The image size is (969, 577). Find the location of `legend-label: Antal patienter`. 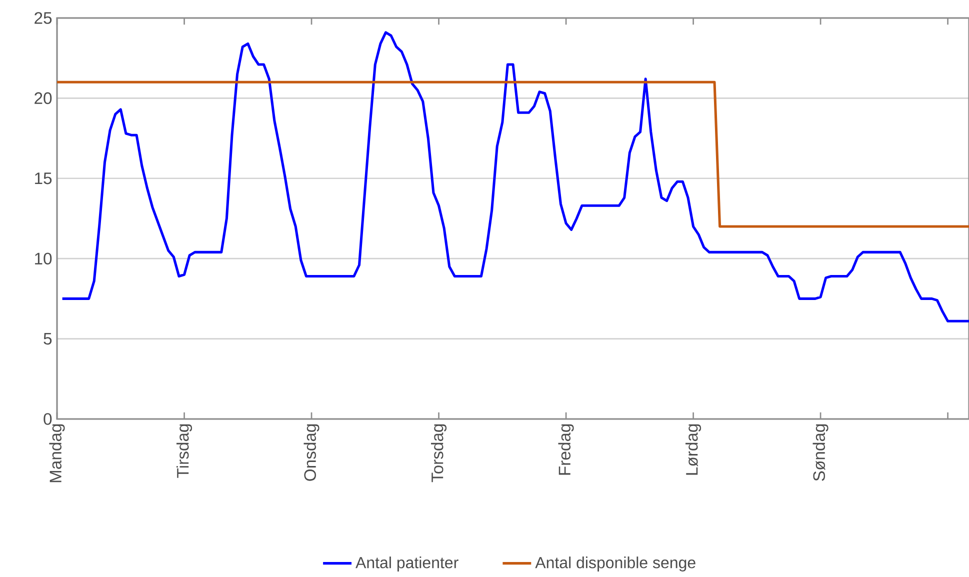

legend-label: Antal patienter is located at coordinates (407, 564).